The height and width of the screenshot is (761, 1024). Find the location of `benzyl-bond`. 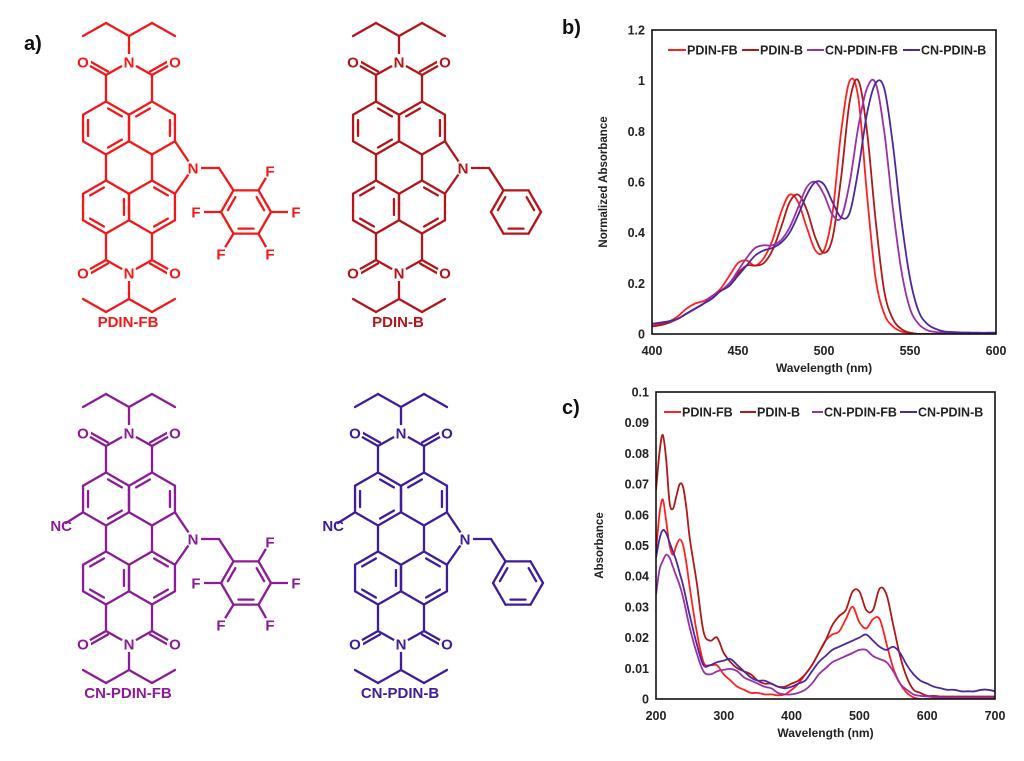

benzyl-bond is located at coordinates (226, 179).